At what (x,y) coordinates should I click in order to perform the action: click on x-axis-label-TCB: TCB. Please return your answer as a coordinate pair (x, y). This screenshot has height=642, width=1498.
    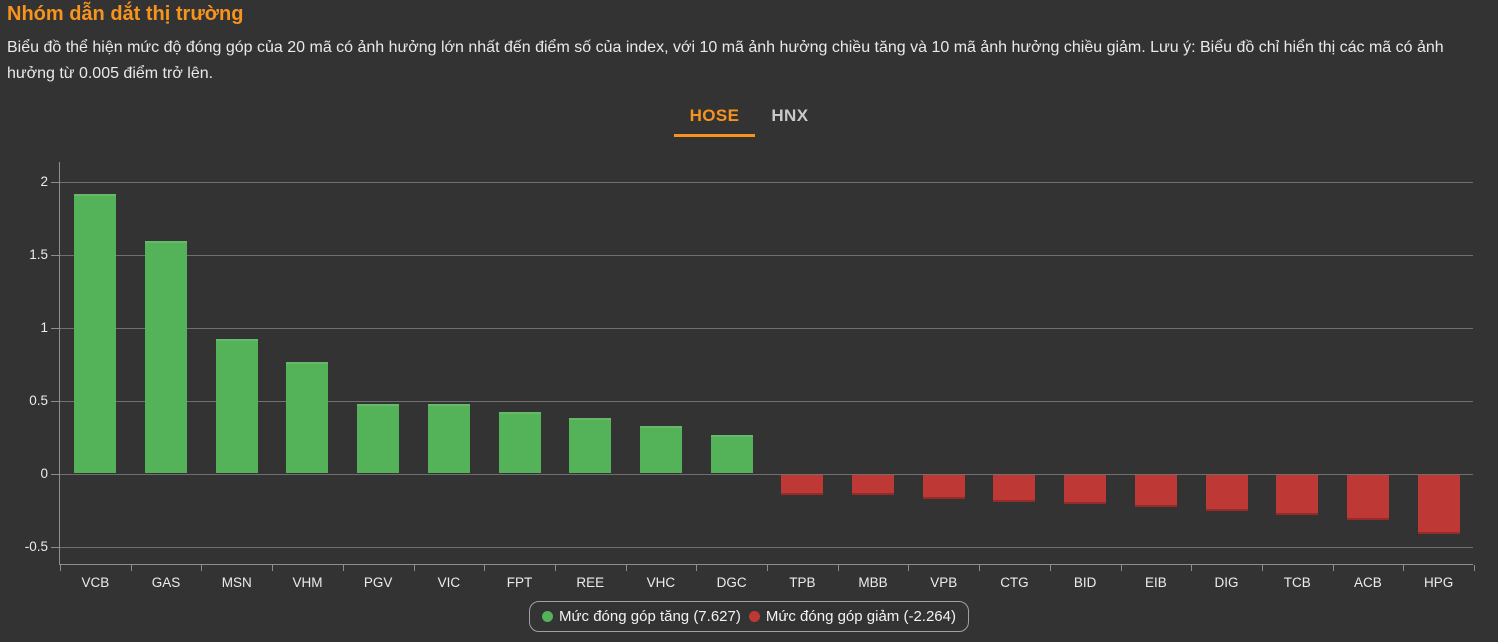
    Looking at the image, I should click on (1297, 582).